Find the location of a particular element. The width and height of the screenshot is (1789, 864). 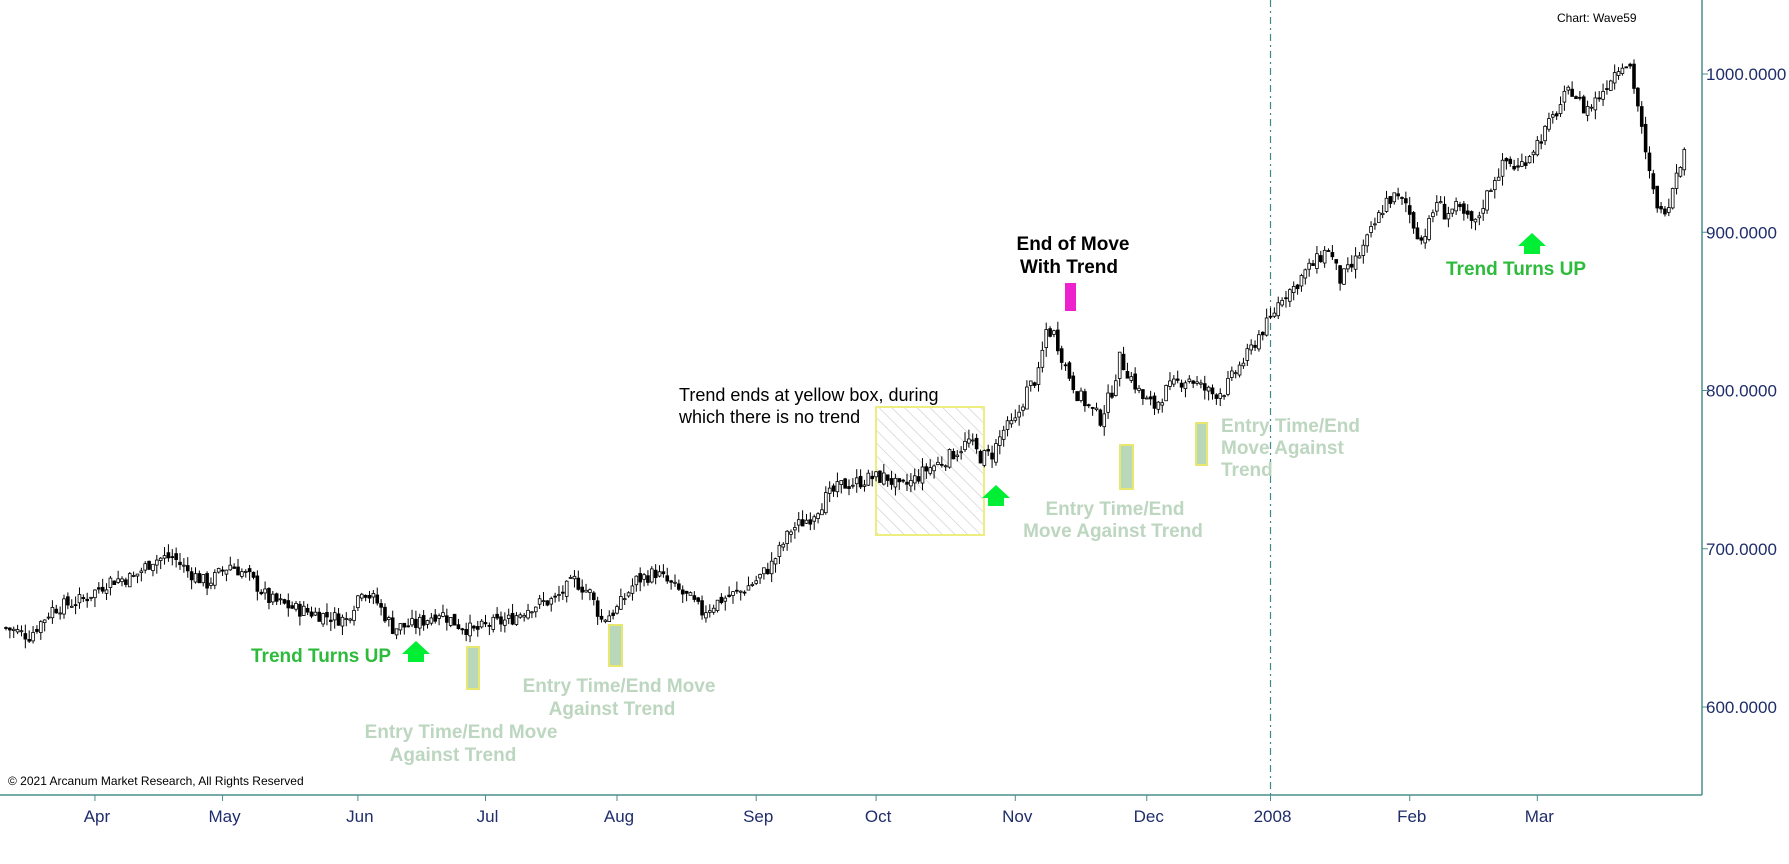

entry-label-4-line-3: Trend is located at coordinates (1247, 470).